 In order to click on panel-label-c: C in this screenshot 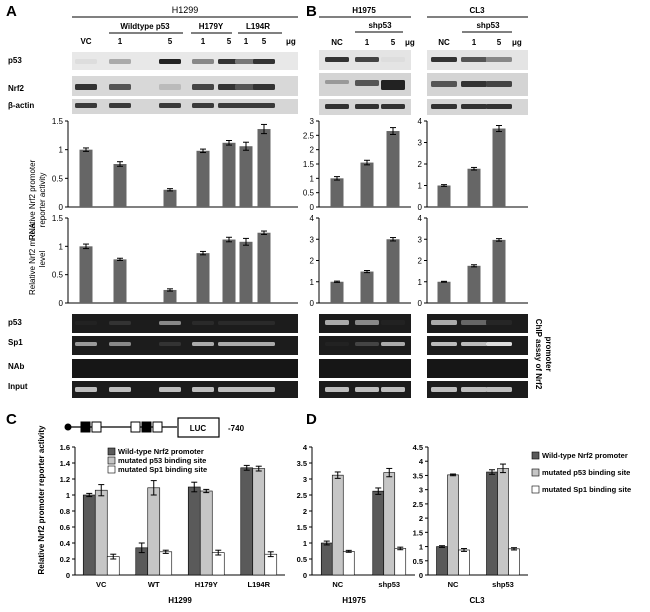, I will do `click(11, 419)`.